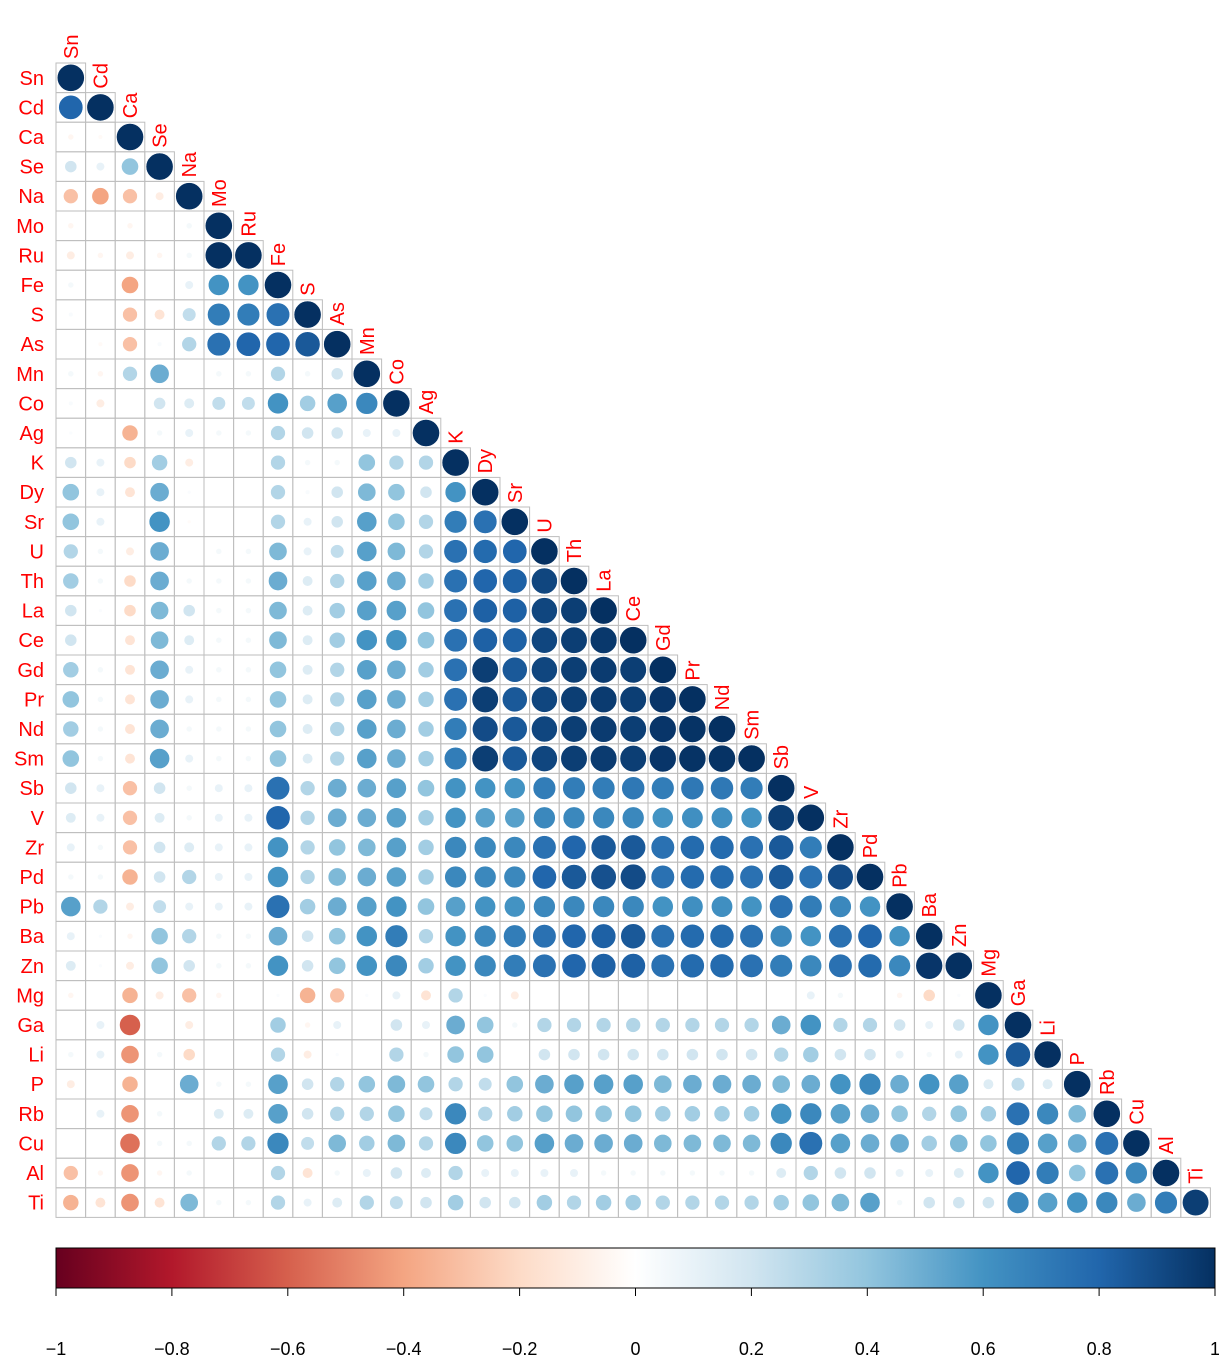  Describe the element at coordinates (278, 522) in the screenshot. I see `corr-circle-sr-fe` at that location.